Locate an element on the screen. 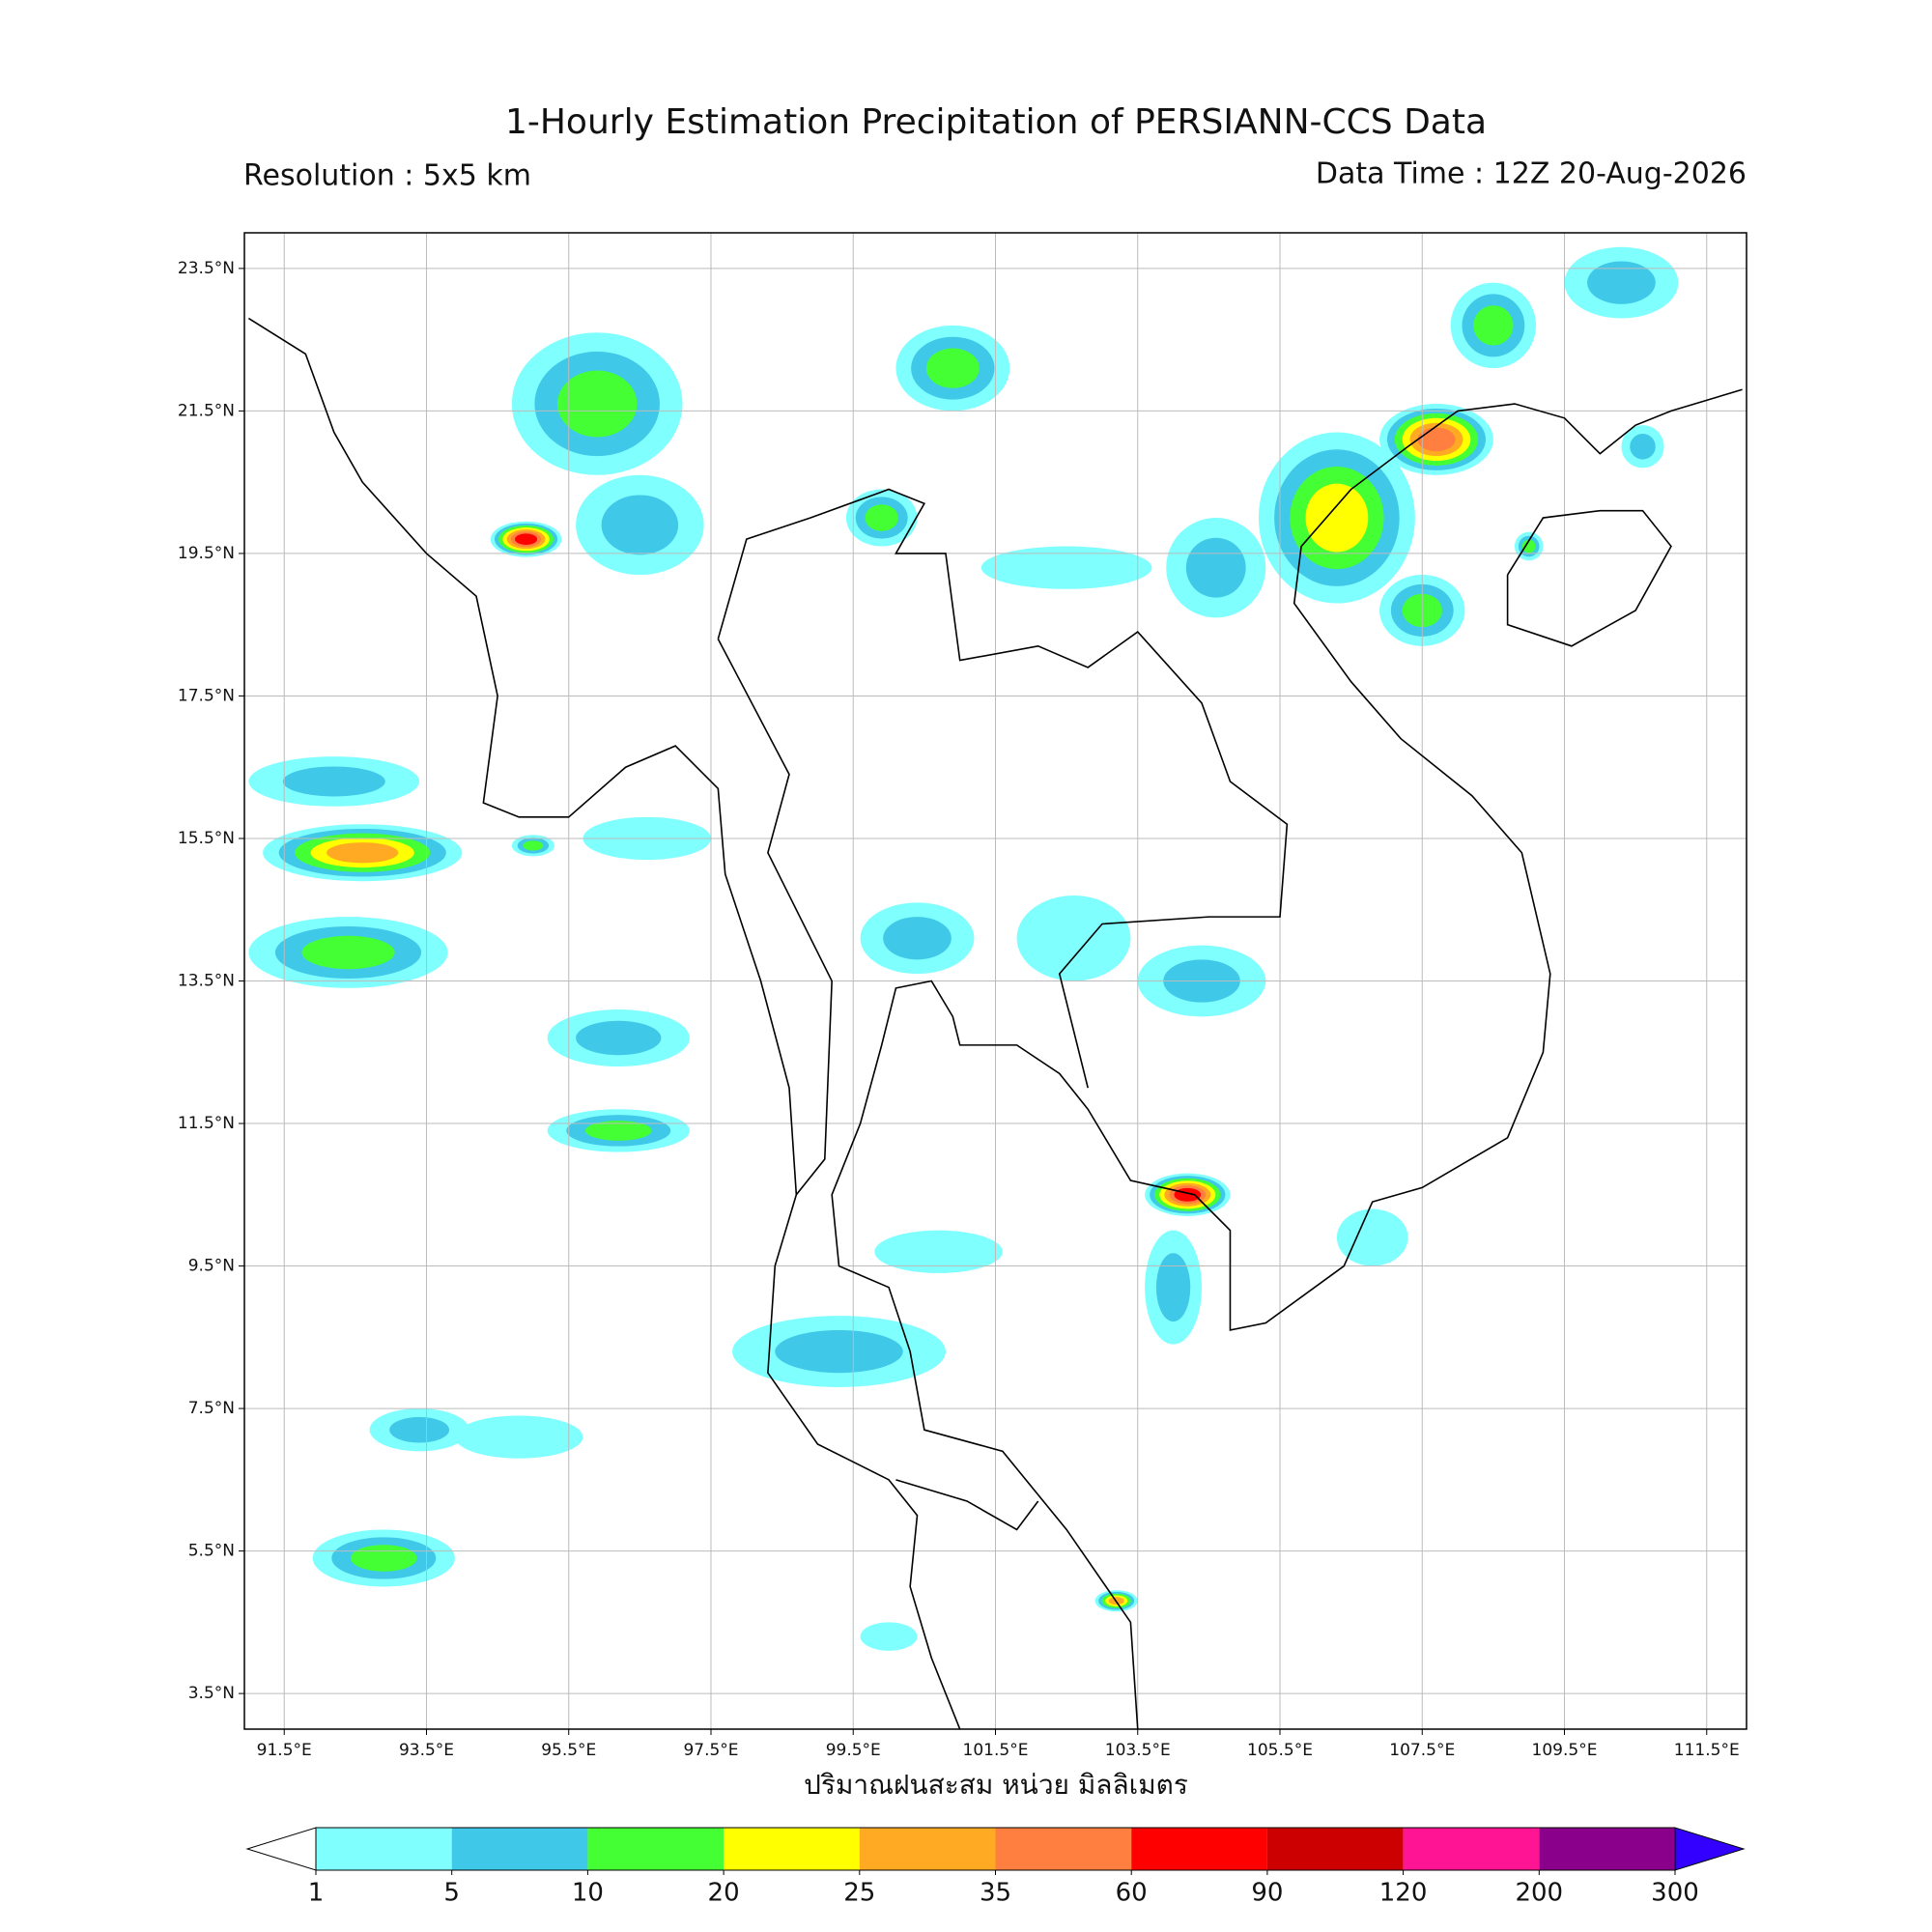 This screenshot has width=1932, height=1932. colorbar-tick-label: 120 is located at coordinates (1403, 1893).